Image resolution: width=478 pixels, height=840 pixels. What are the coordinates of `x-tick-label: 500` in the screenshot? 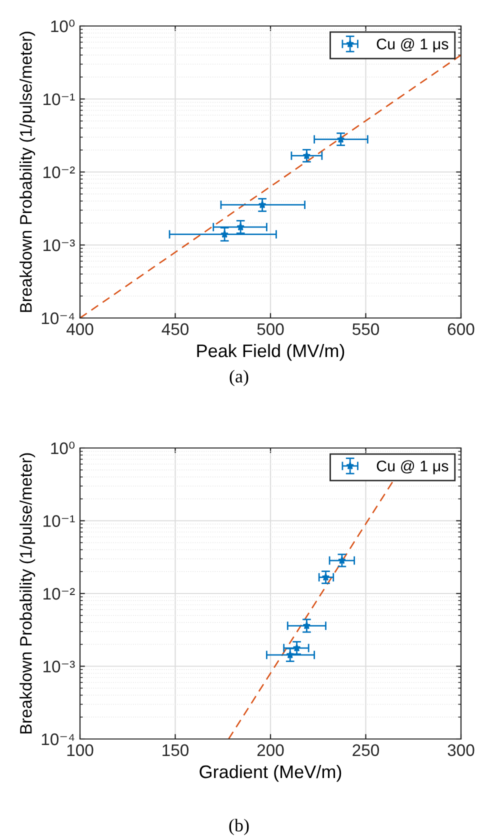 It's located at (270, 329).